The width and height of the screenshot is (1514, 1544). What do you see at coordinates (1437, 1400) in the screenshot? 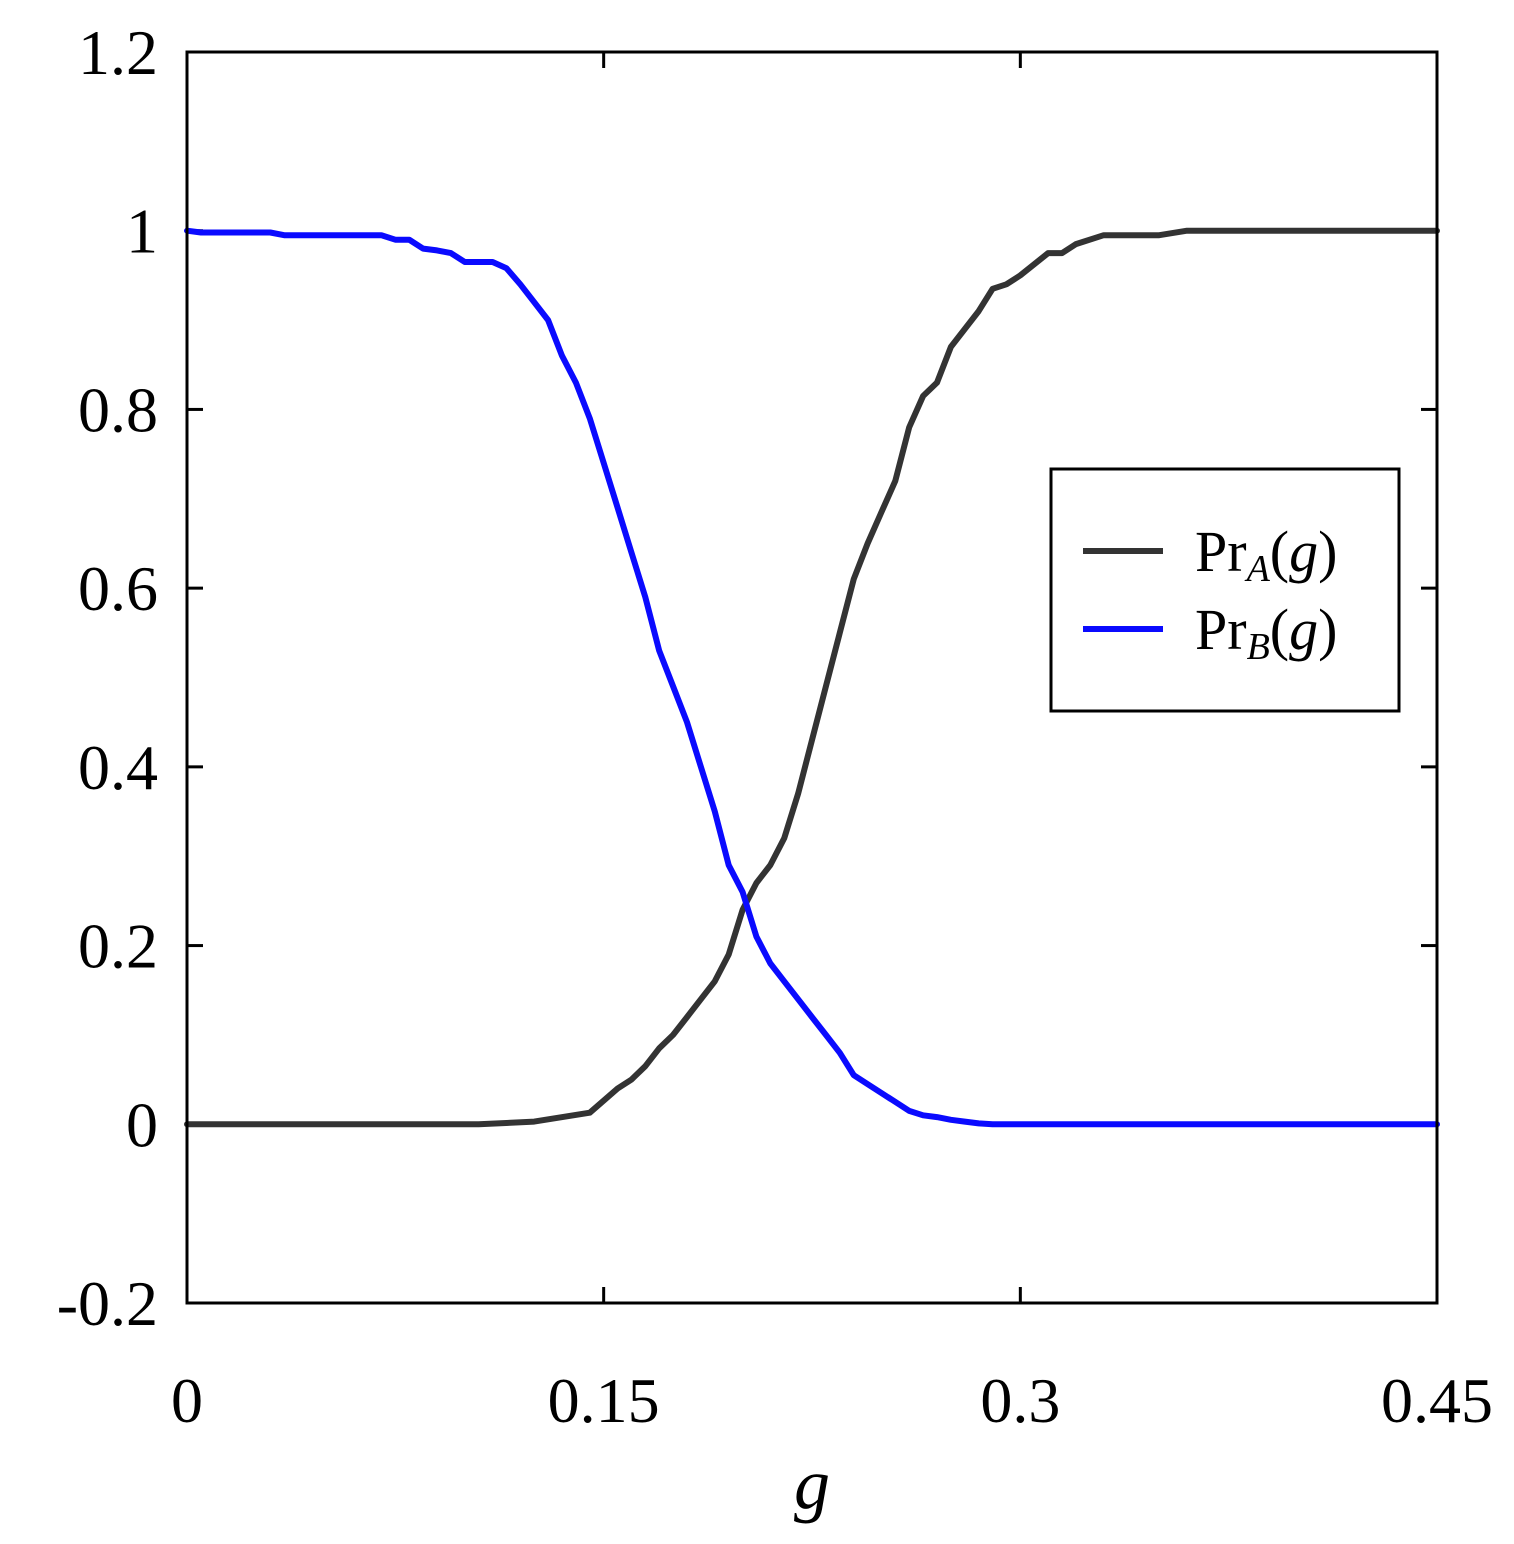
I see `x-tick-label: 0.45` at bounding box center [1437, 1400].